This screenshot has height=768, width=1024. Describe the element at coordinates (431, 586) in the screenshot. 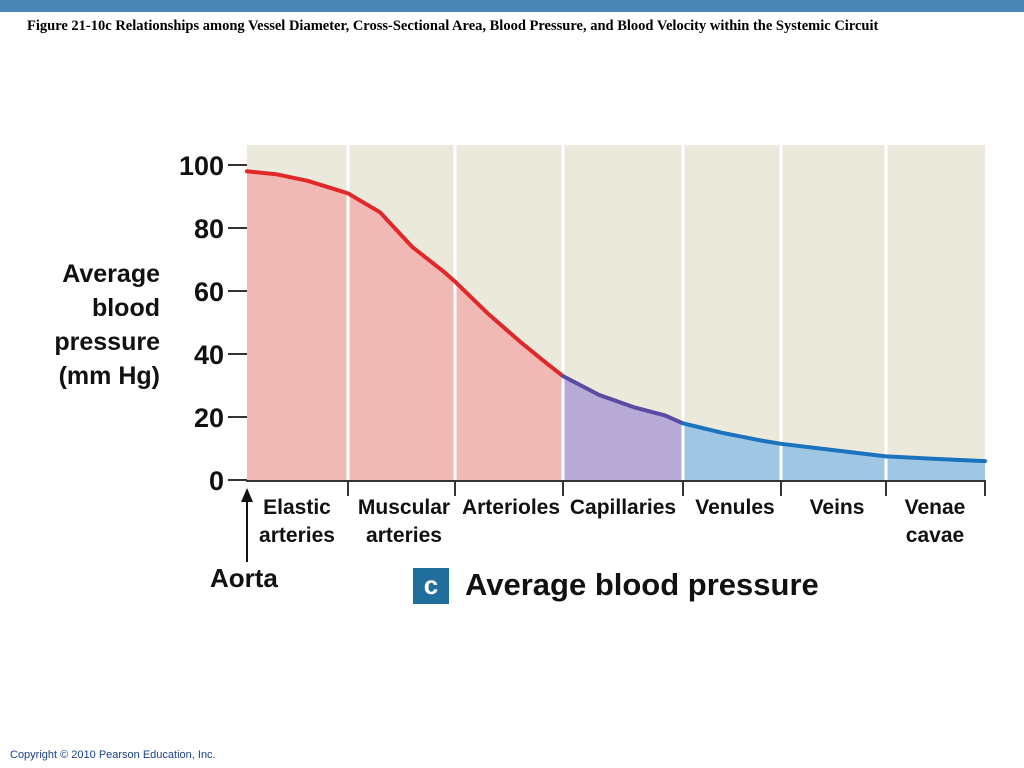

I see `caption-badge: c` at that location.